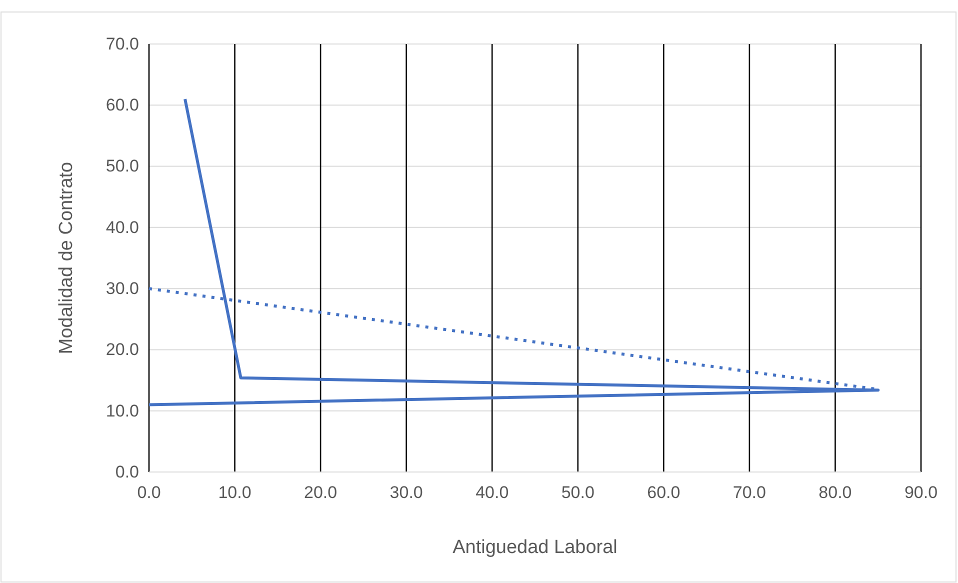 This screenshot has width=958, height=583. What do you see at coordinates (122, 44) in the screenshot?
I see `y-tick-label: 70.0` at bounding box center [122, 44].